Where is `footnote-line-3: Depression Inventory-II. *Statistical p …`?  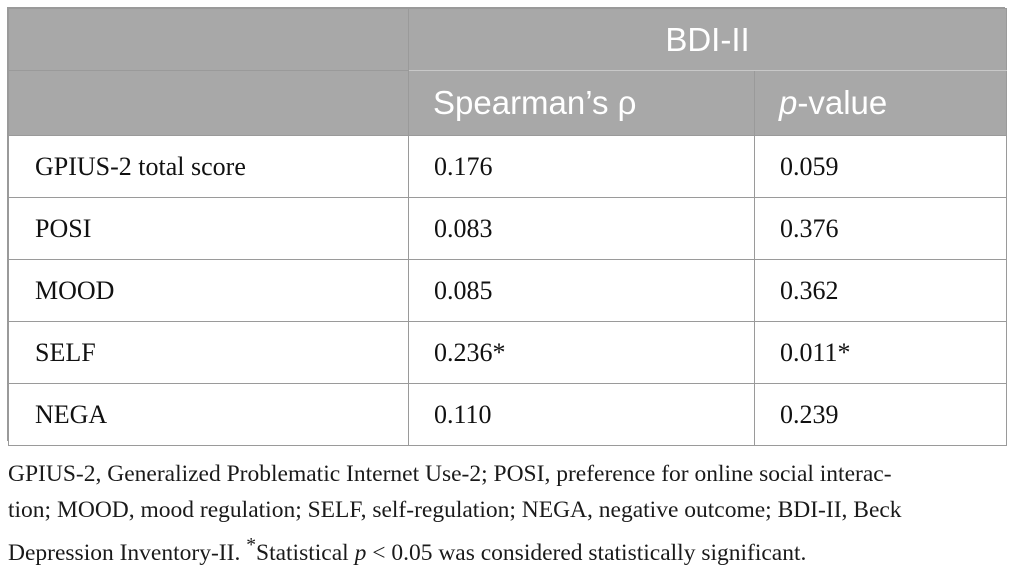
footnote-line-3: Depression Inventory-II. *Statistical p … is located at coordinates (506, 549).